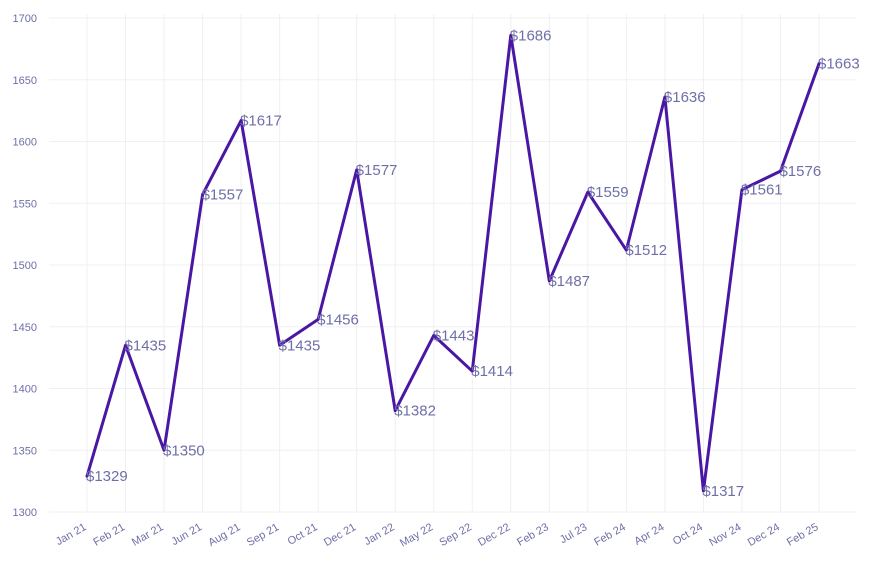  What do you see at coordinates (685, 97) in the screenshot?
I see `data-label: $1636` at bounding box center [685, 97].